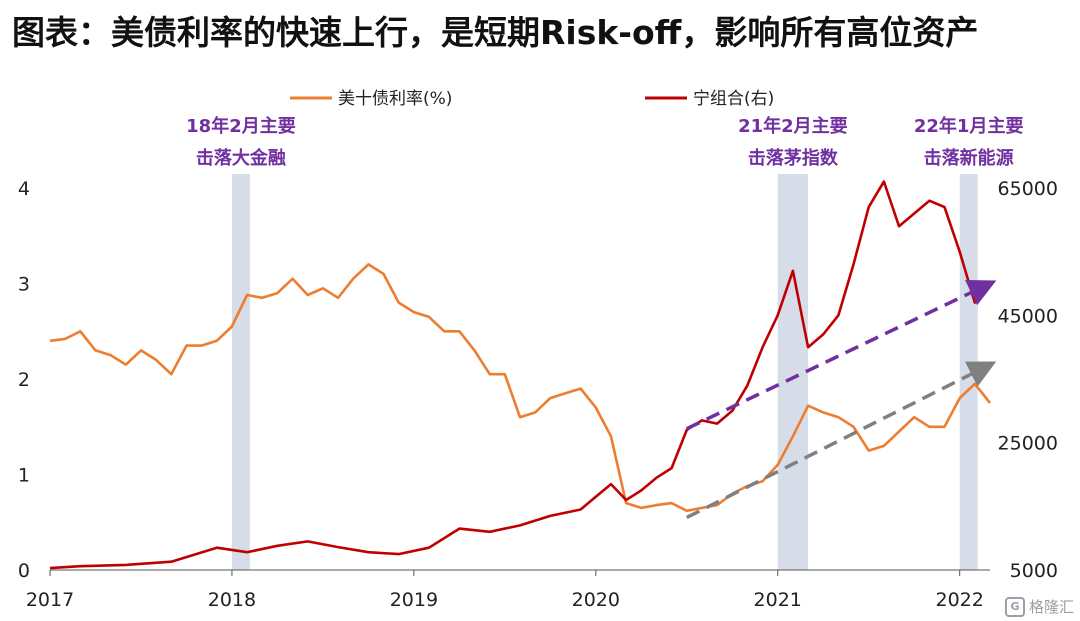  I want to click on annotation-label: 22年1月主要, so click(969, 126).